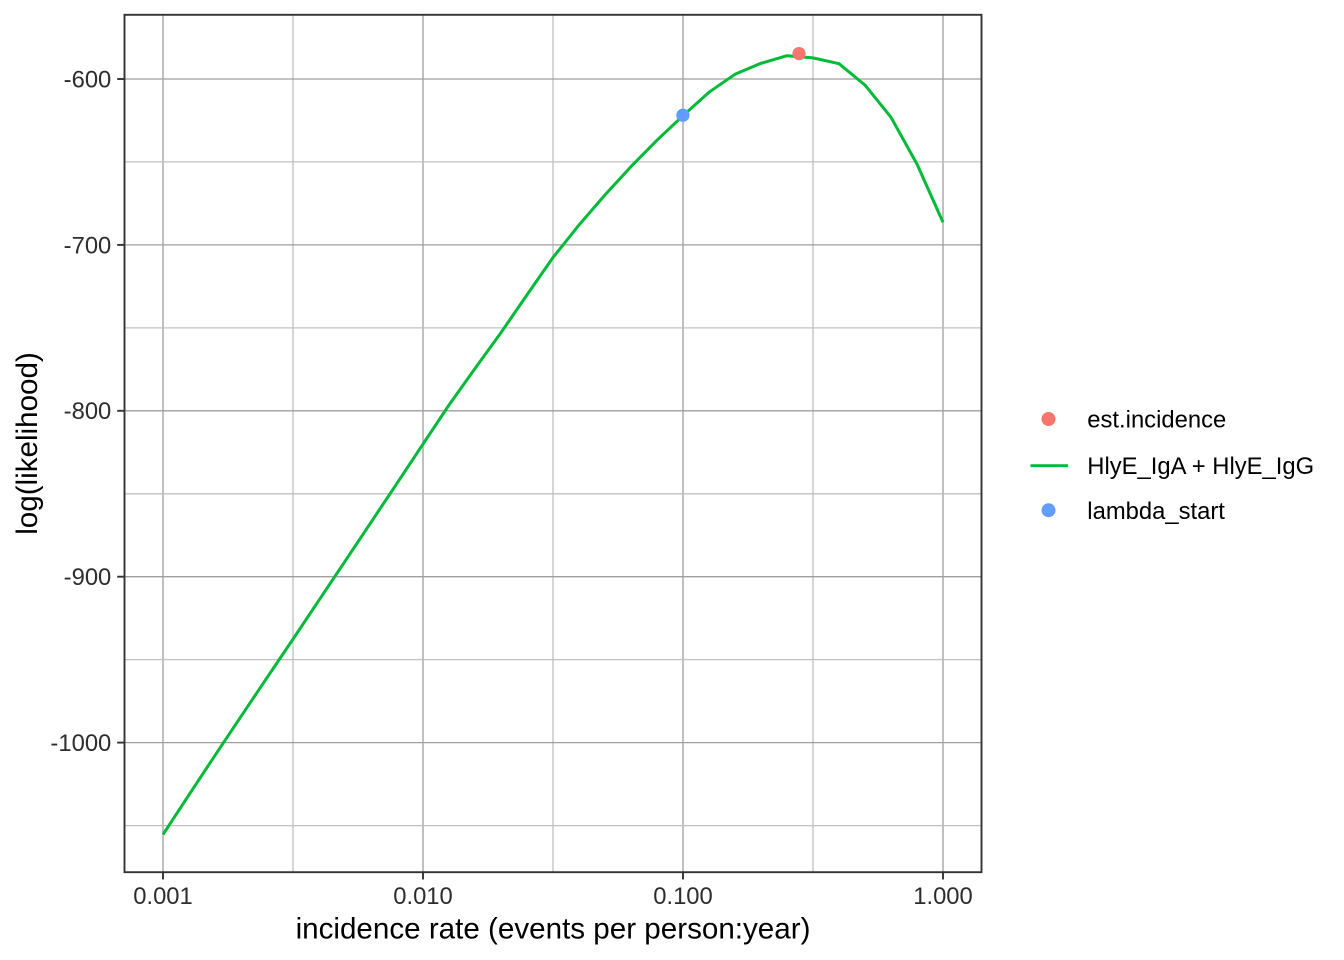 The image size is (1344, 960). I want to click on svg-text: -700, so click(88, 245).